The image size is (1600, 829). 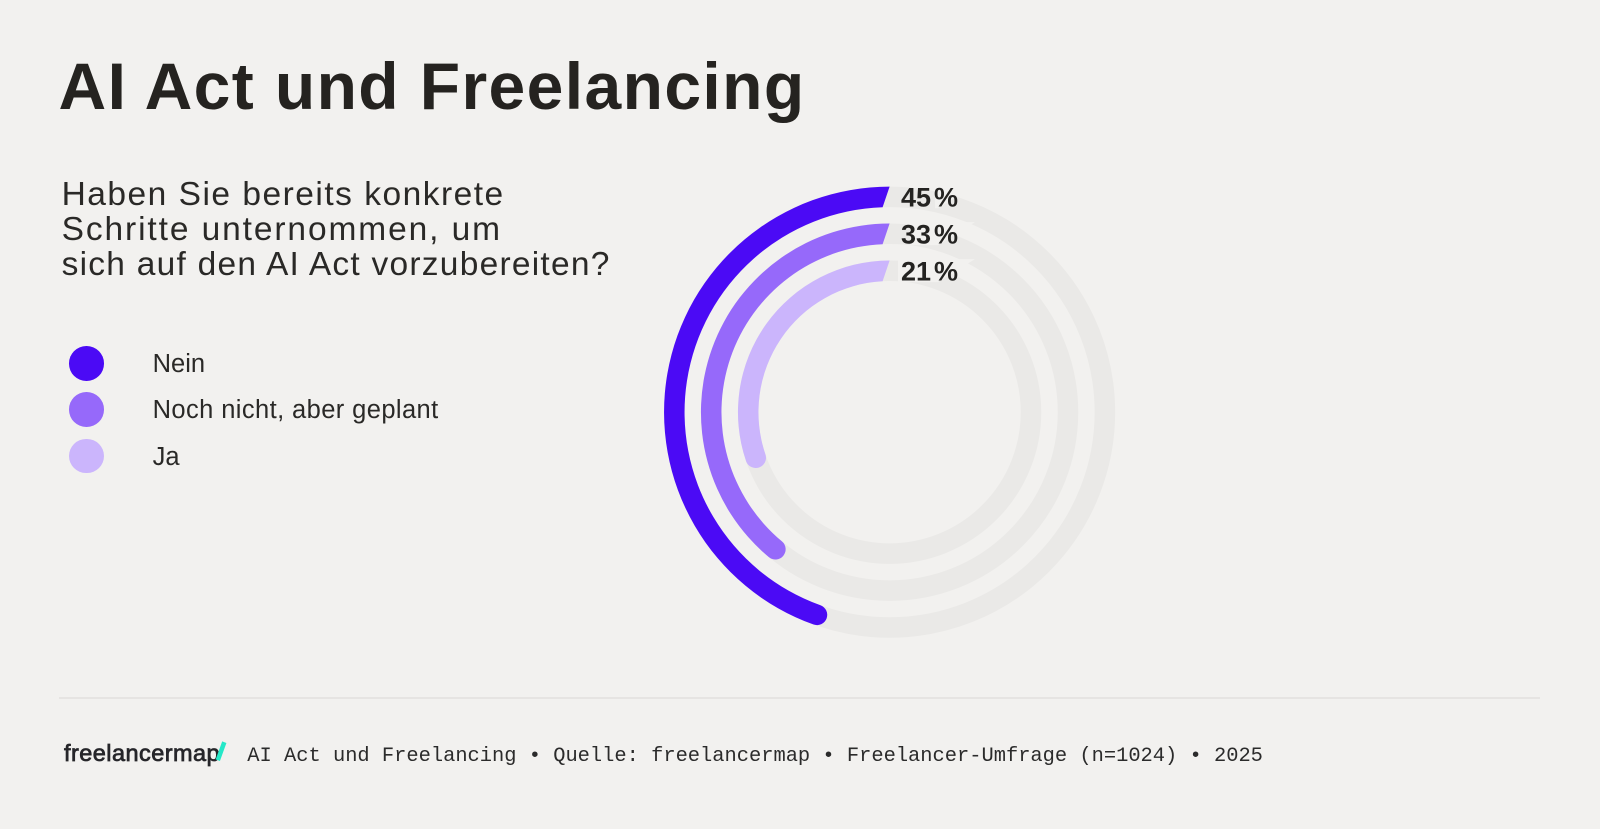 What do you see at coordinates (929, 272) in the screenshot?
I see `svg-text: 21%` at bounding box center [929, 272].